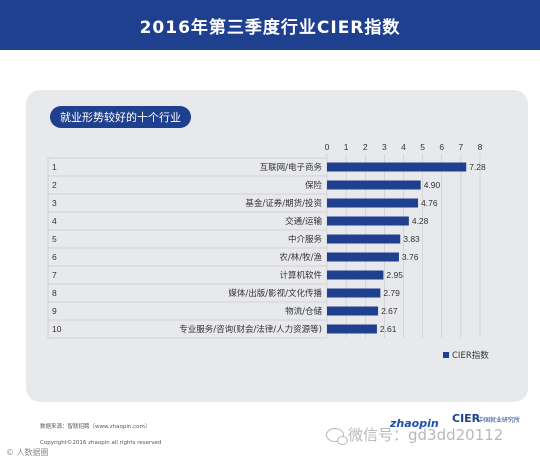 The image size is (540, 460). What do you see at coordinates (403, 147) in the screenshot?
I see `x-tick-label: 4` at bounding box center [403, 147].